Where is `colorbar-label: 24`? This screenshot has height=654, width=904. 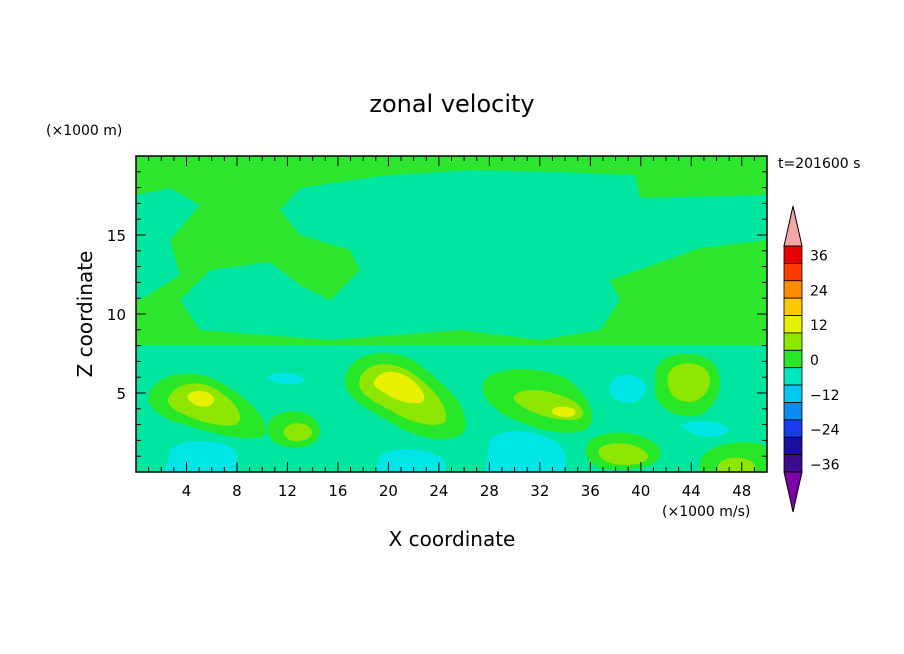
colorbar-label: 24 is located at coordinates (819, 291).